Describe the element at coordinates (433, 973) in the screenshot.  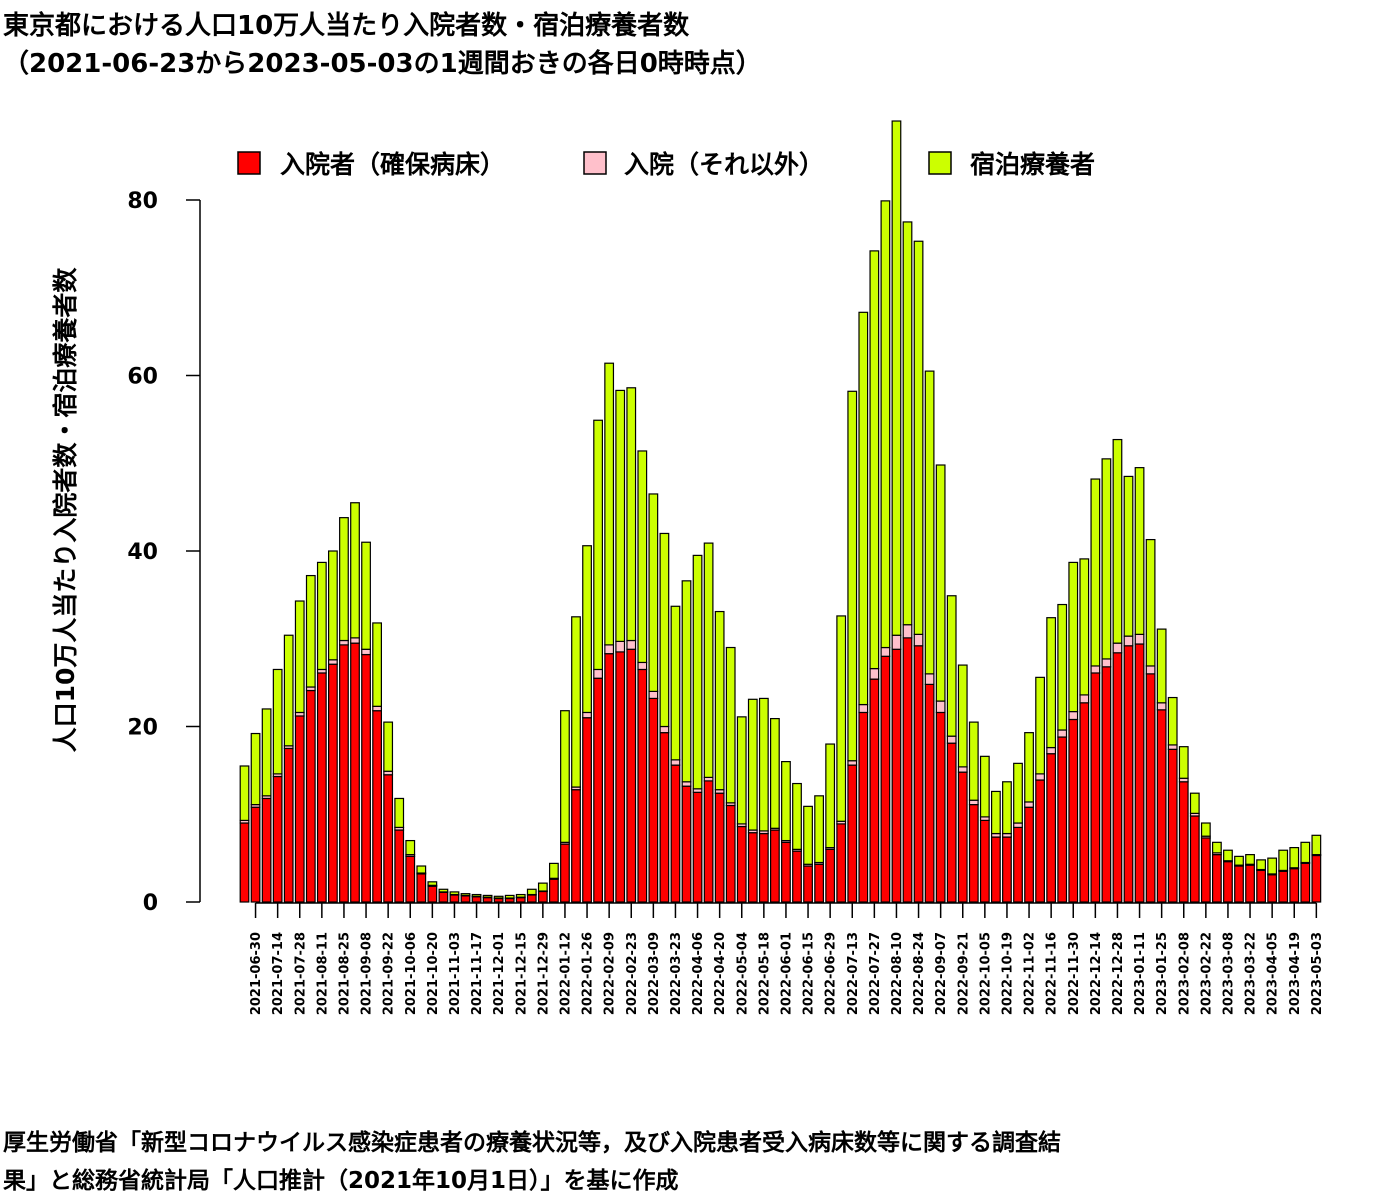
I see `x-tick-label: 2021-10-20` at that location.